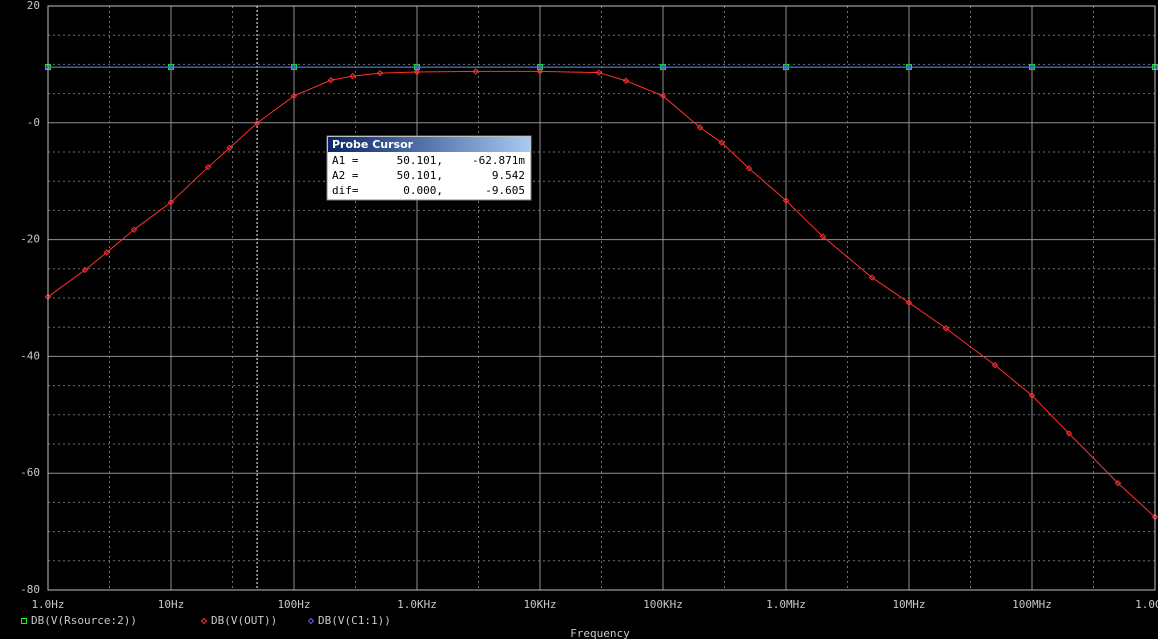 The height and width of the screenshot is (639, 1158). What do you see at coordinates (30, 589) in the screenshot?
I see `y-tick-label: -80` at bounding box center [30, 589].